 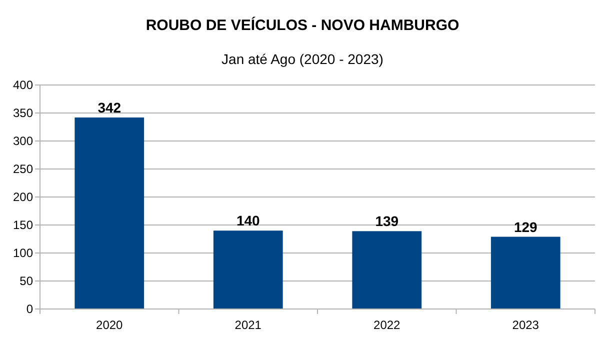 I want to click on x-tick-label: 2023, so click(x=526, y=325).